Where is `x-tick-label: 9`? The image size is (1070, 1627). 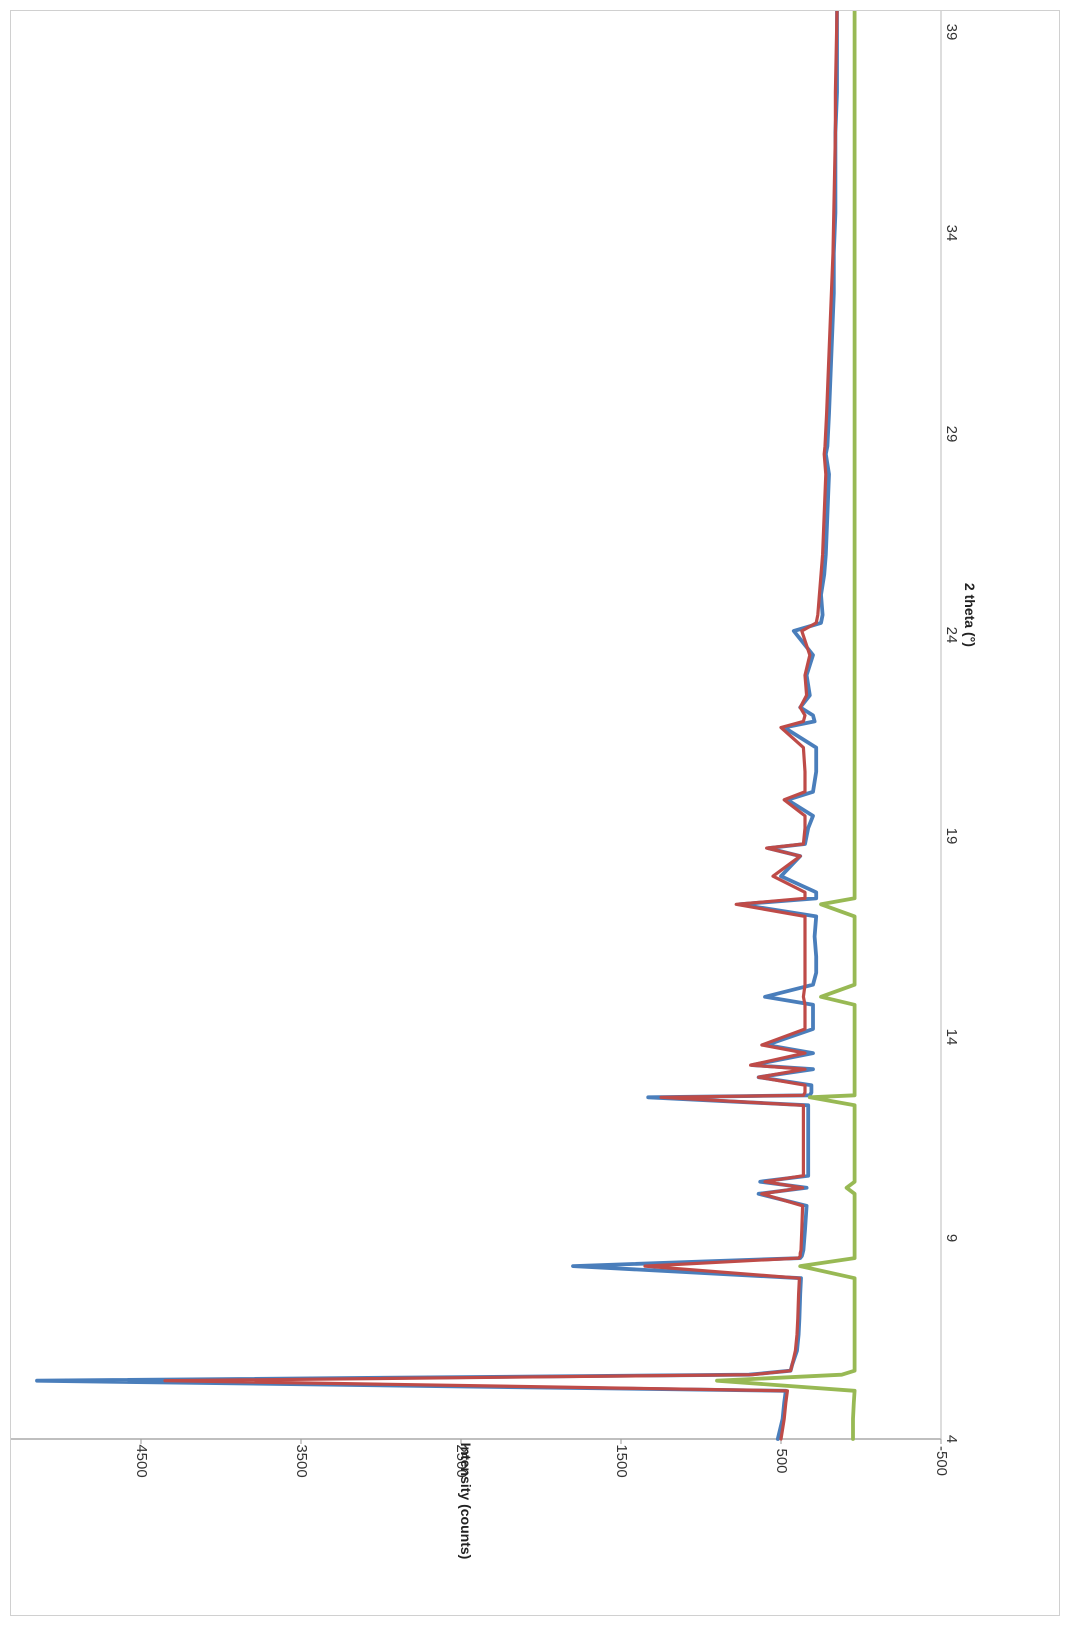 x-tick-label: 9 is located at coordinates (951, 1238).